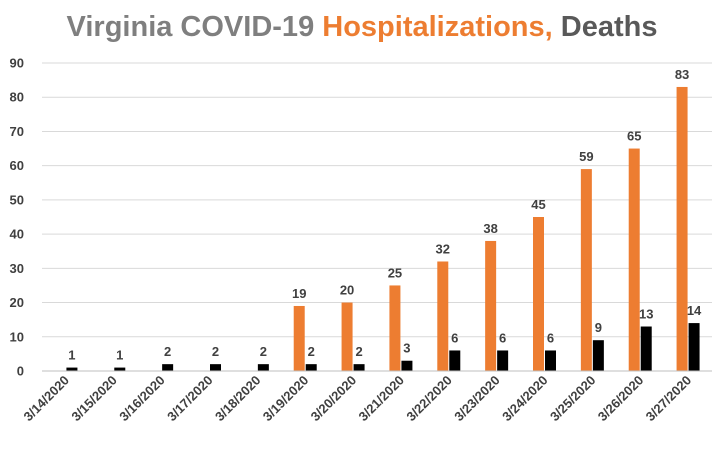  I want to click on x-tick-label: 3/25/2020, so click(573, 399).